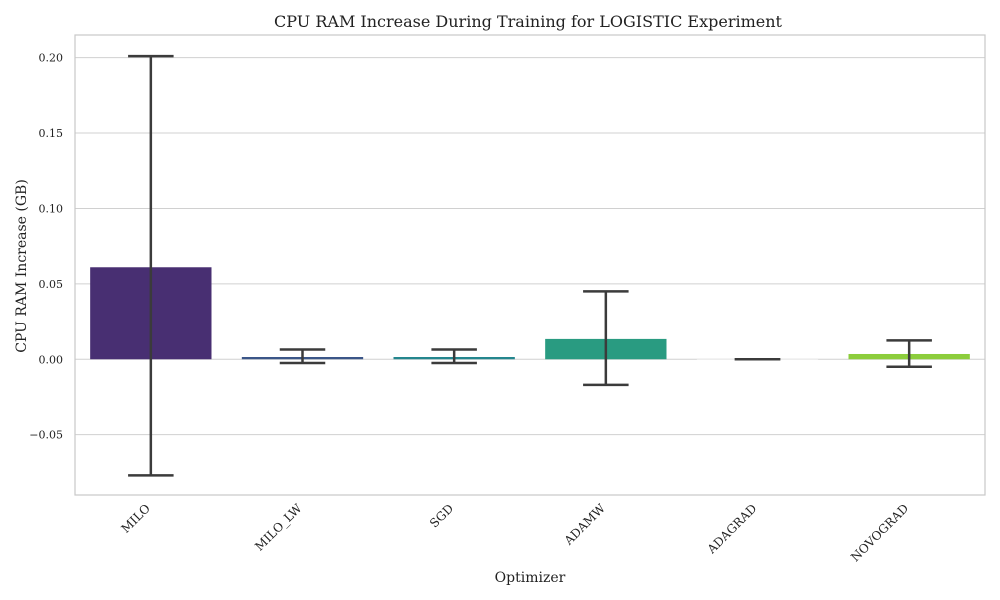 Image resolution: width=1000 pixels, height=600 pixels. What do you see at coordinates (514, 533) in the screenshot?
I see `x-tick-labels: MILO MILO_LW SGD ADAMW ADAGRAD NOVOGRAD` at bounding box center [514, 533].